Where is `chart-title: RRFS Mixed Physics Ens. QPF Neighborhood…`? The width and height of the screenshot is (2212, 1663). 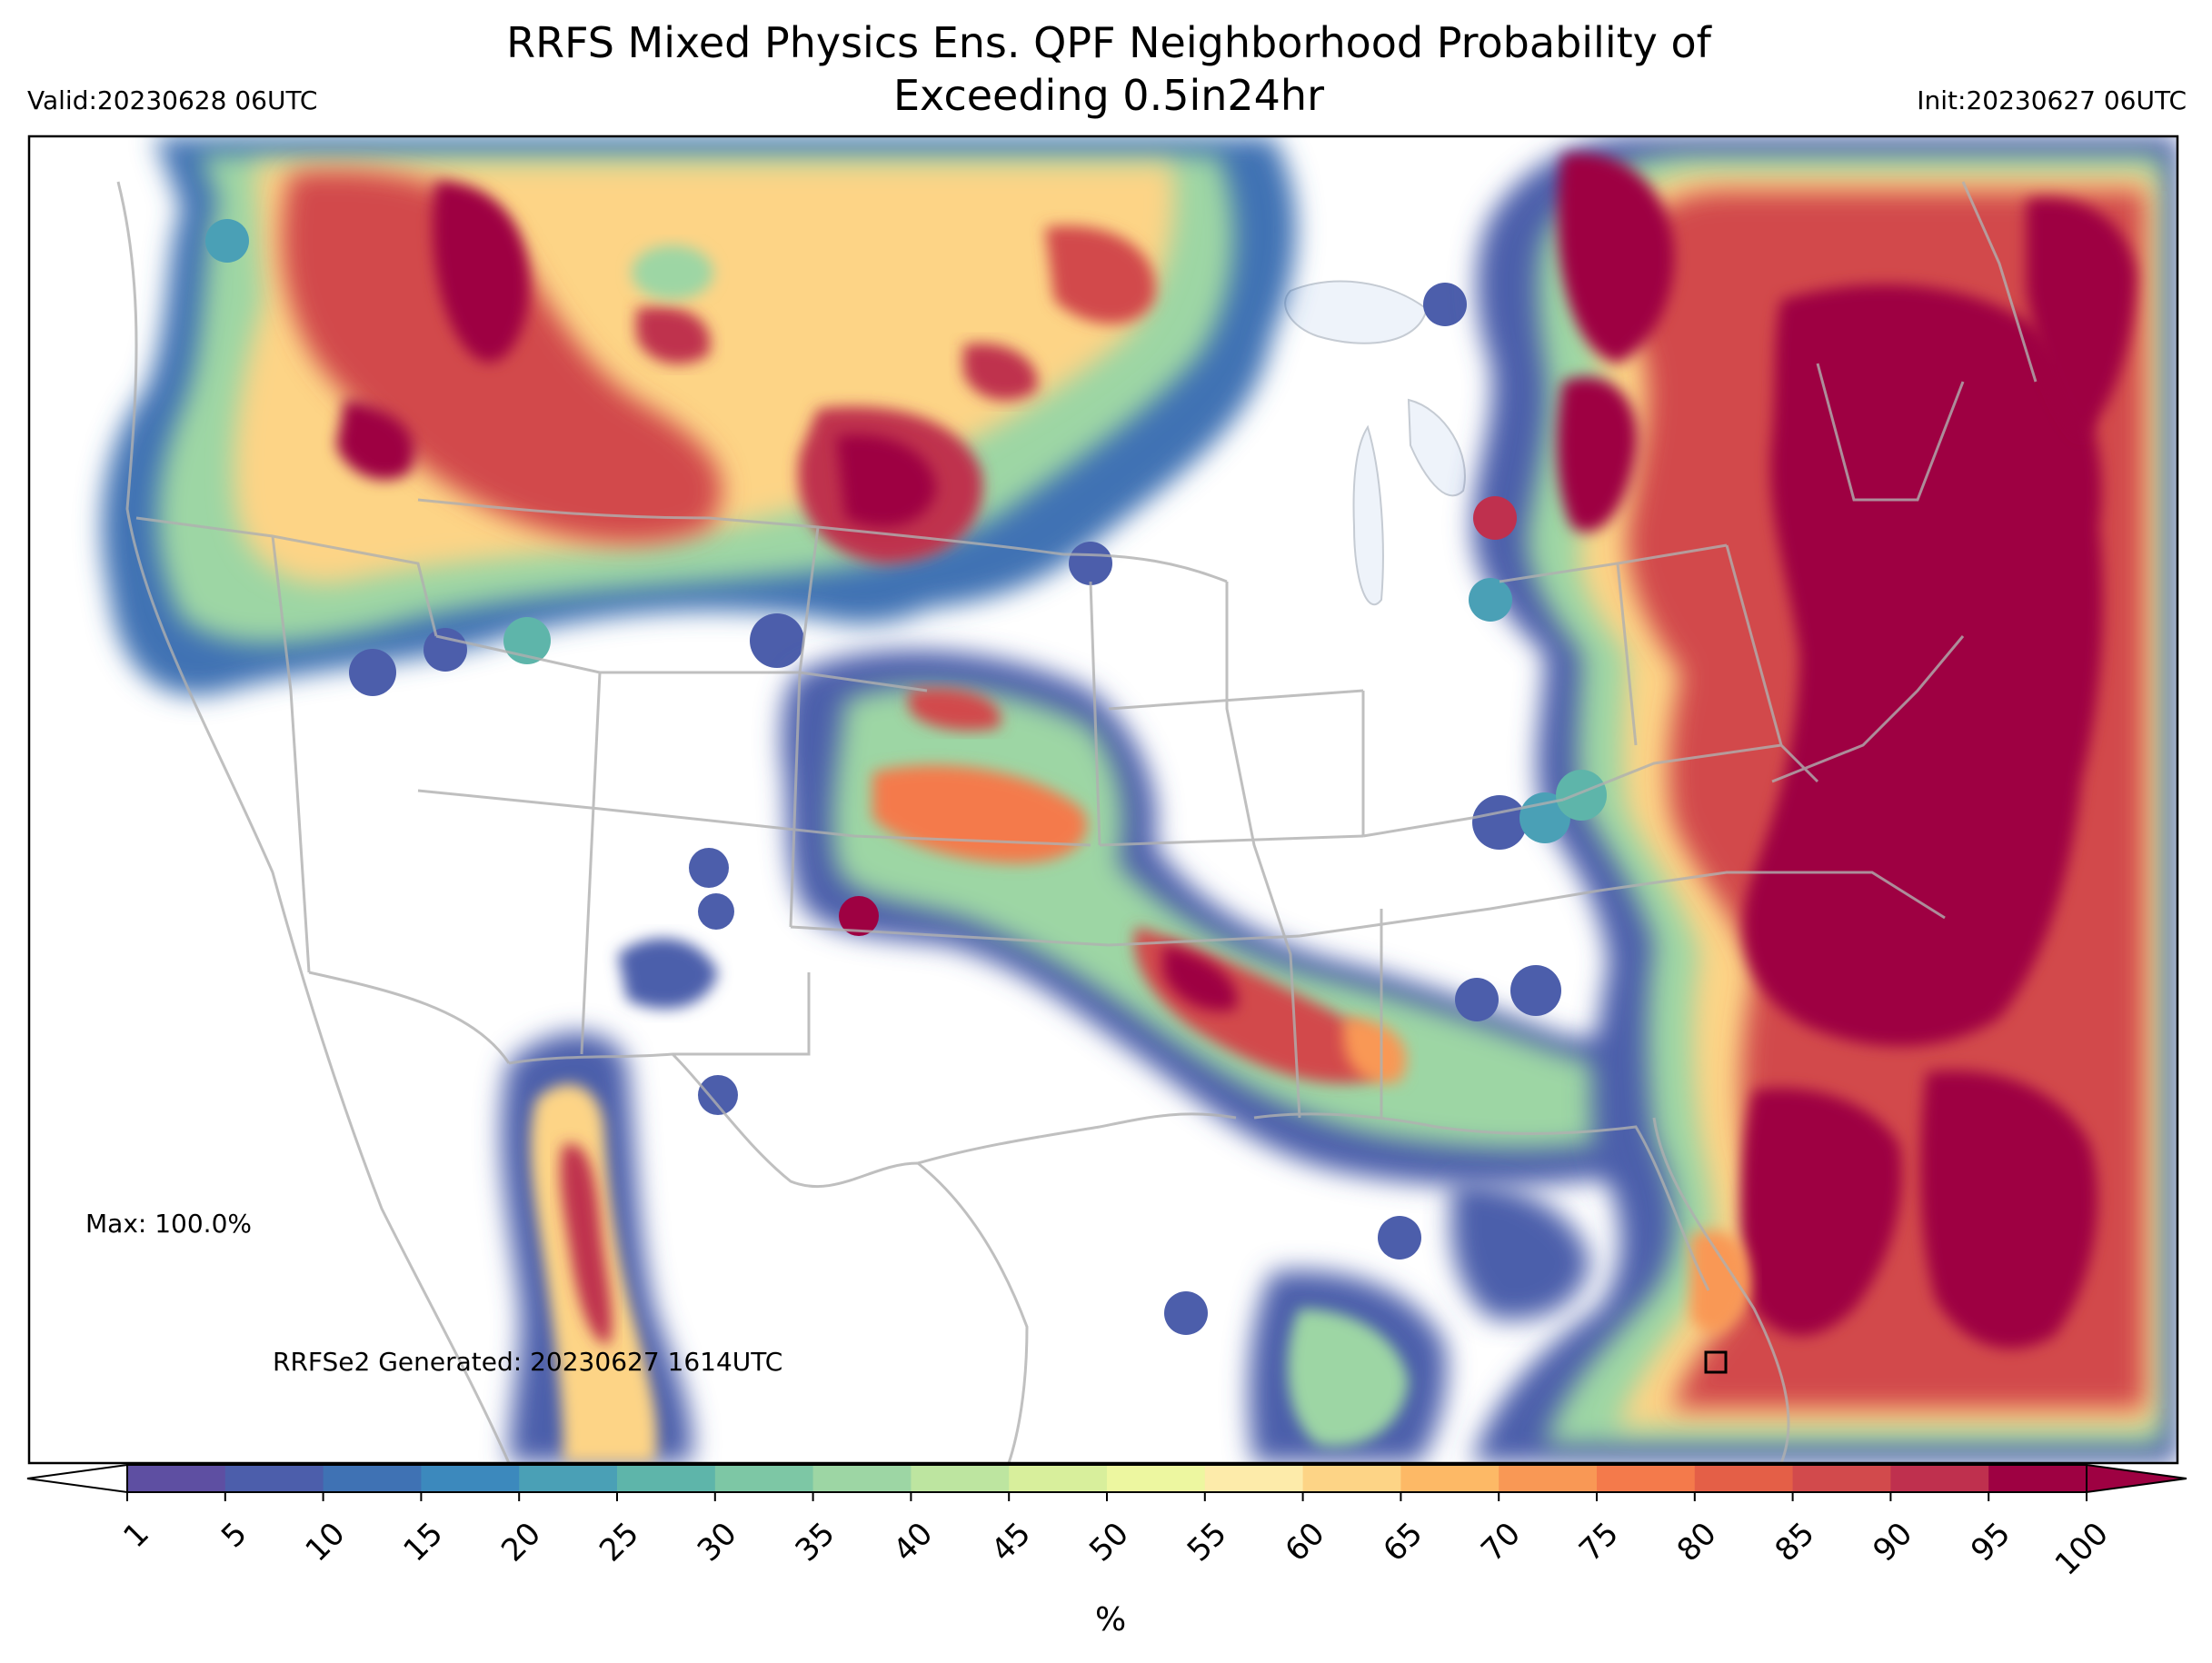
chart-title: RRFS Mixed Physics Ens. QPF Neighborhood… is located at coordinates (1108, 69).